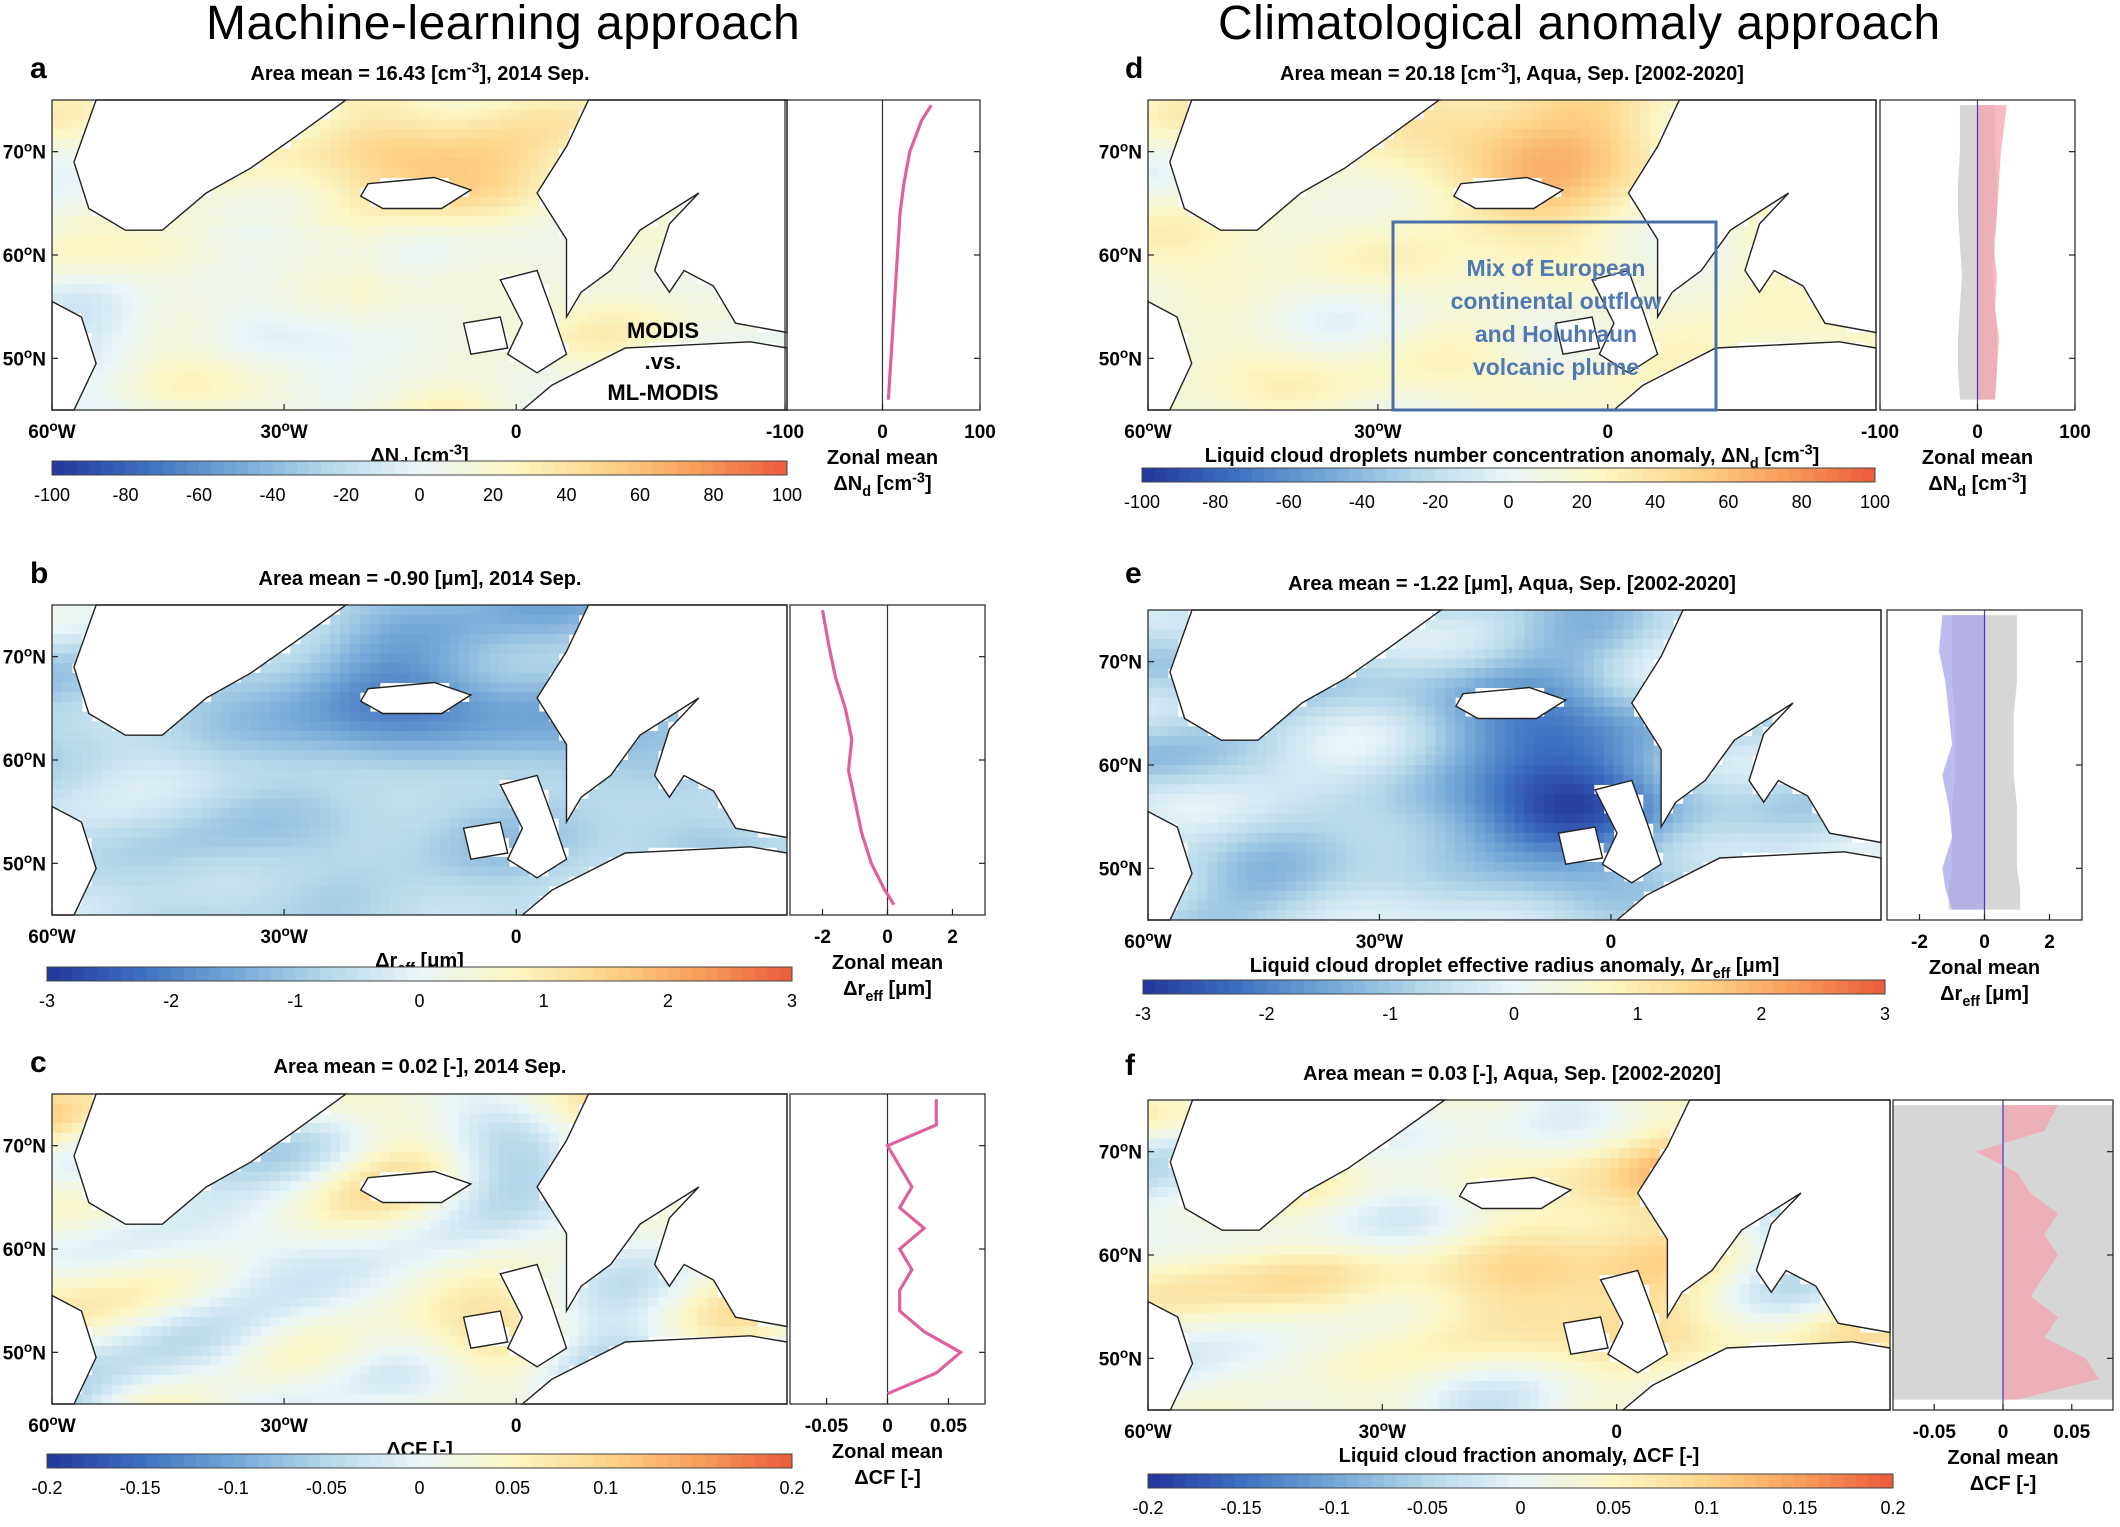 The height and width of the screenshot is (1527, 2120). I want to click on panel-title-a: Area mean = 16.43 [cm-3], 2014 Sep., so click(419, 72).